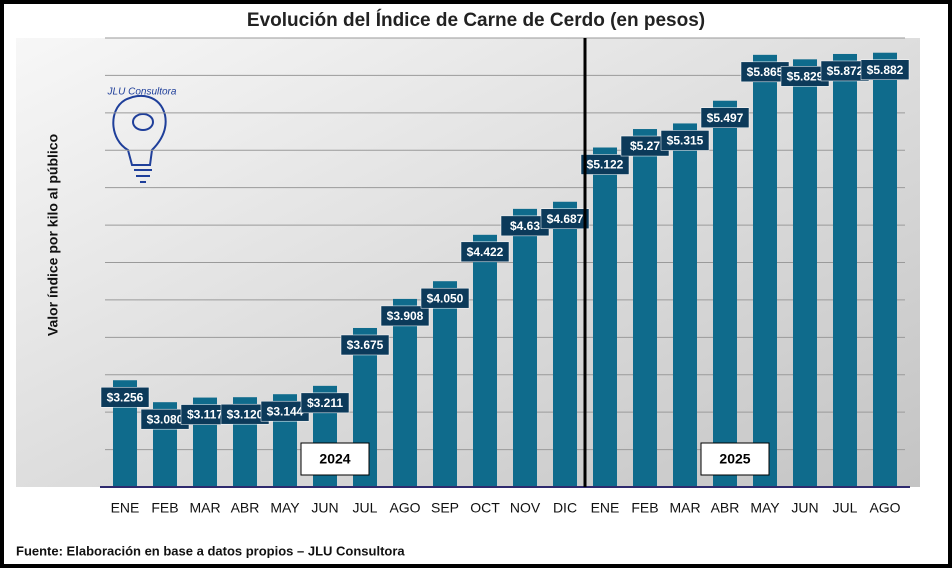 The image size is (952, 568). What do you see at coordinates (845, 71) in the screenshot?
I see `value-label: $5.872` at bounding box center [845, 71].